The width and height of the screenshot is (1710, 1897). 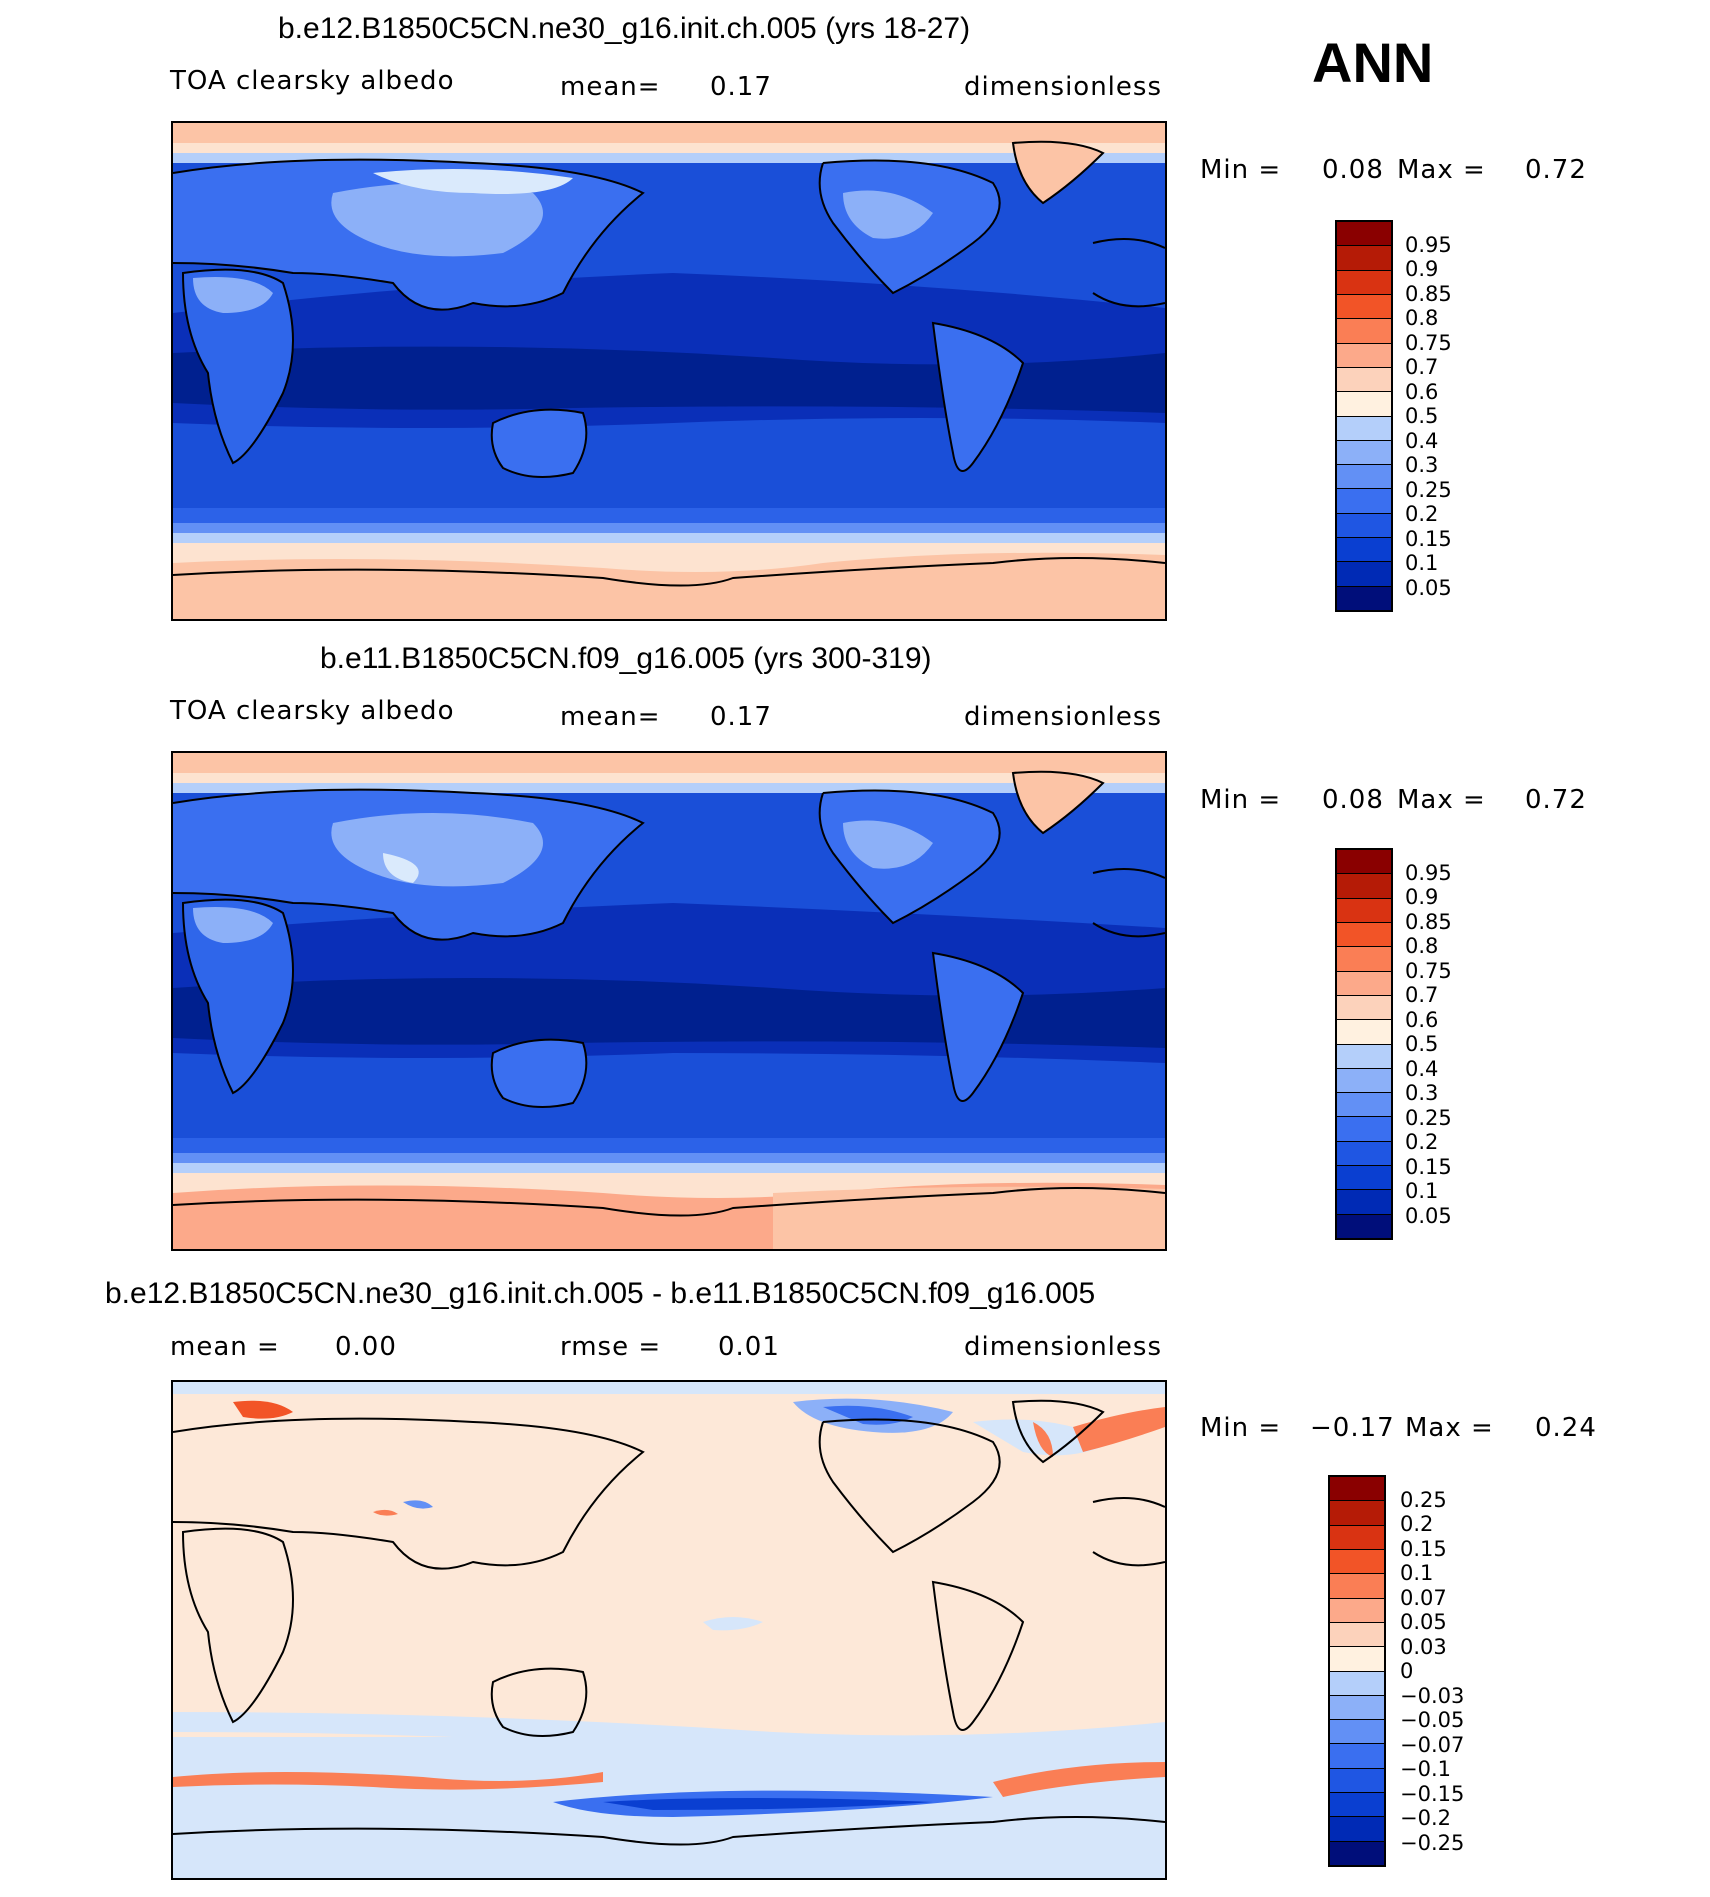 What do you see at coordinates (610, 717) in the screenshot?
I see `panel-2-mean-label: mean=` at bounding box center [610, 717].